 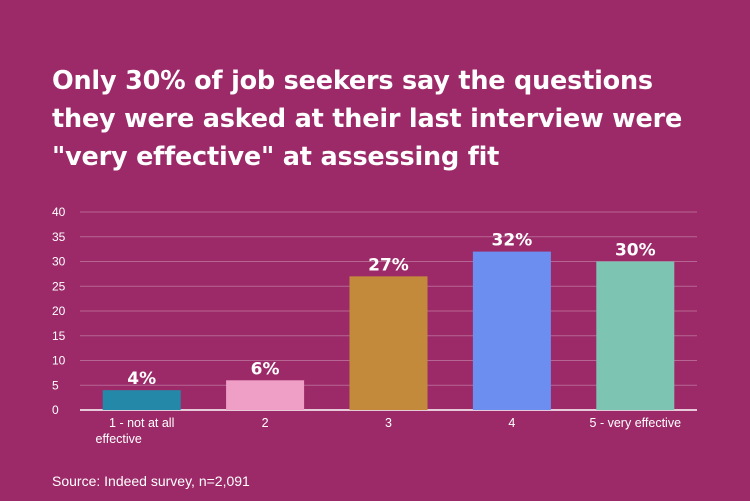 I want to click on y-tick-label: 20, so click(x=59, y=311).